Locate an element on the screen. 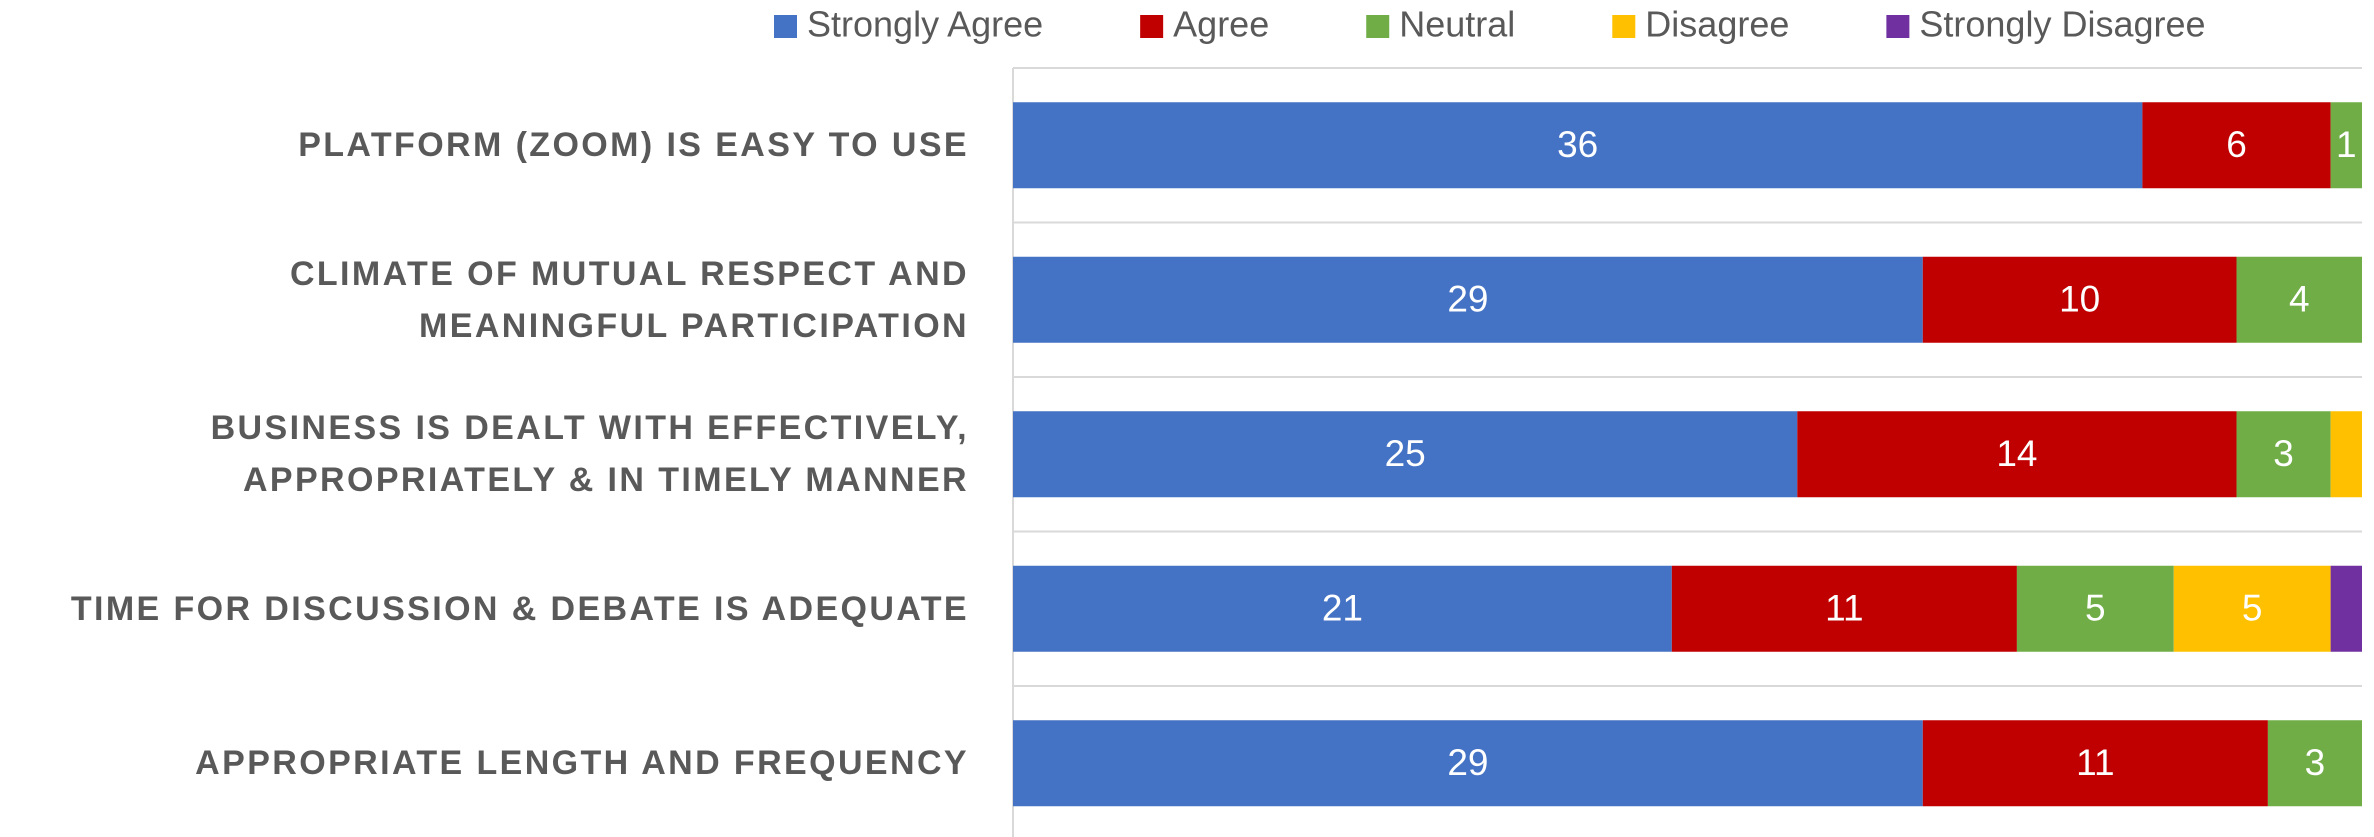 This screenshot has width=2374, height=837. data-label: 10 is located at coordinates (2079, 299).